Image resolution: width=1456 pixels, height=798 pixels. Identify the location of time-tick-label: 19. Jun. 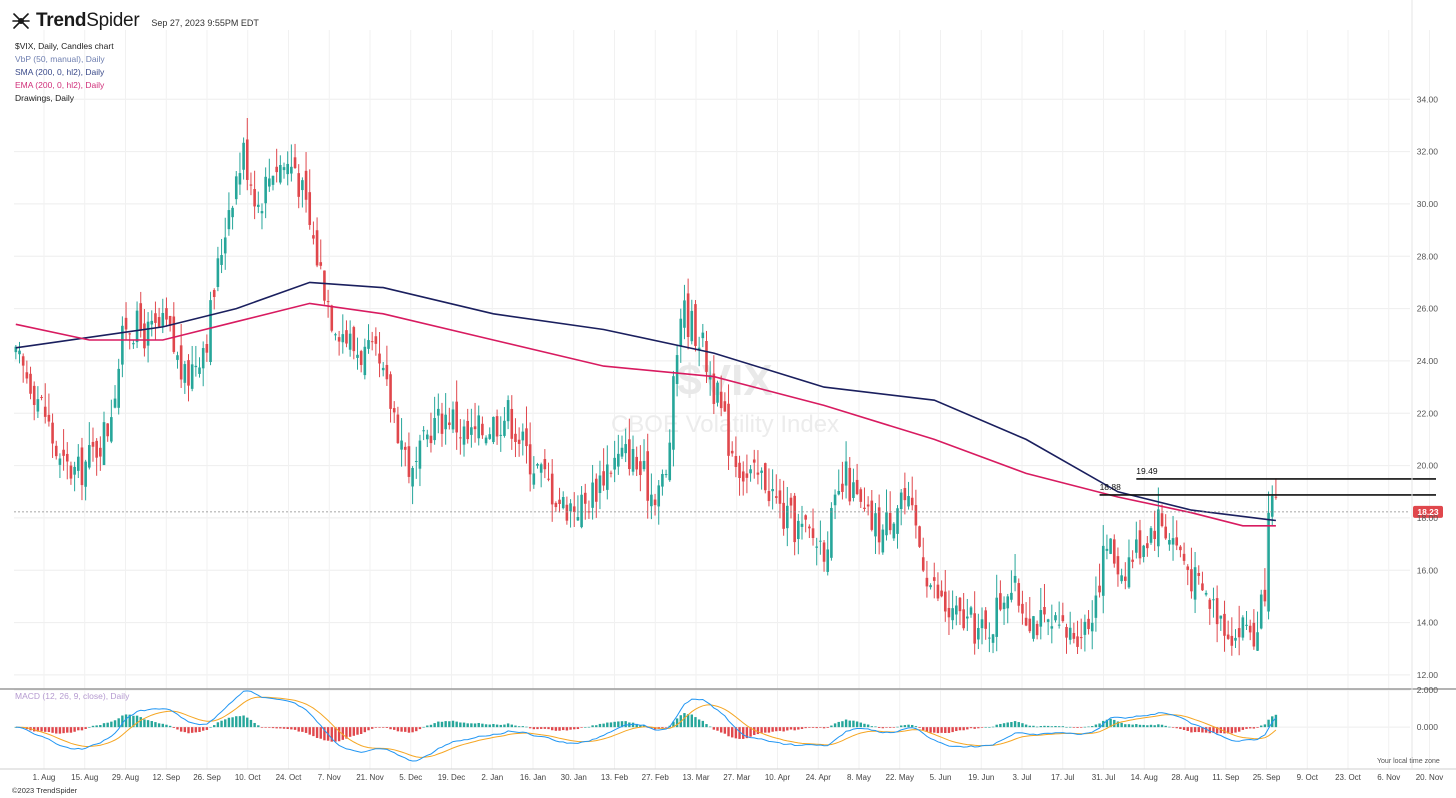
(981, 777).